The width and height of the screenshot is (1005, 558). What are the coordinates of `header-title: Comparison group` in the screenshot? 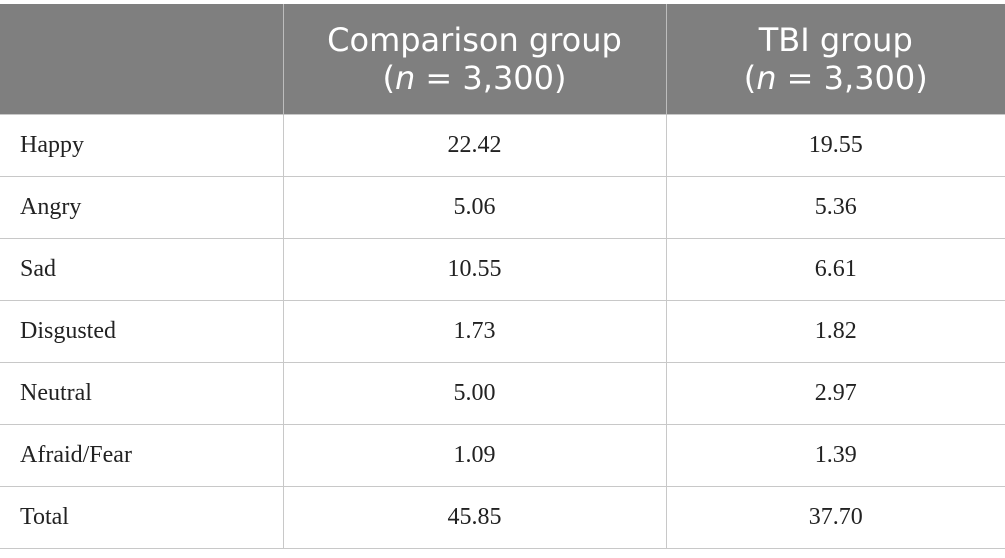 It's located at (474, 40).